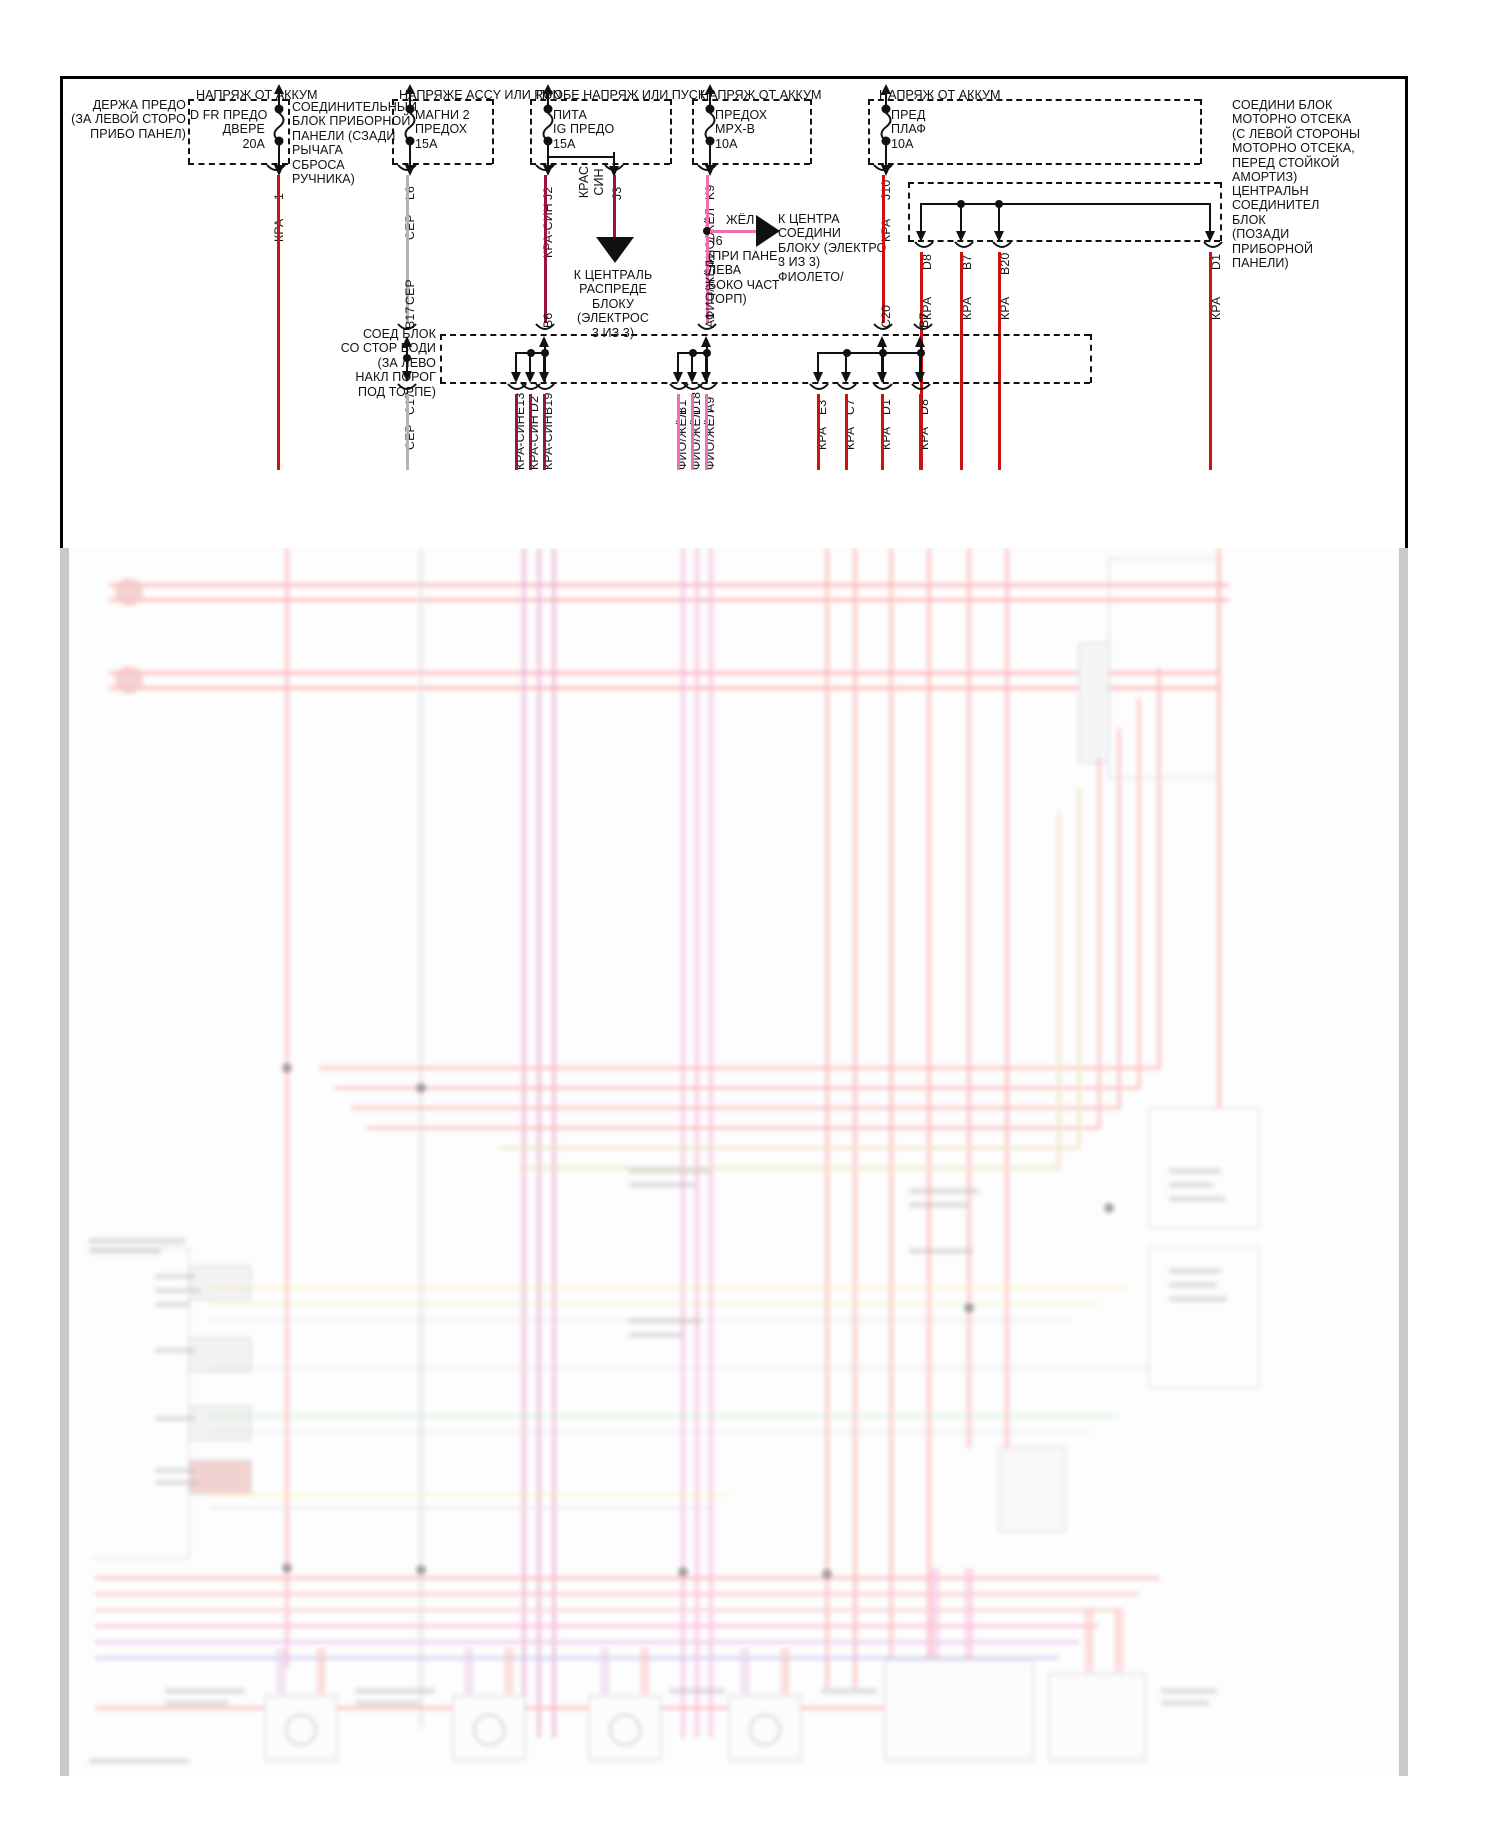 The height and width of the screenshot is (1828, 1500). What do you see at coordinates (902, 144) in the screenshot?
I see `fuse-5-rating: 10A` at bounding box center [902, 144].